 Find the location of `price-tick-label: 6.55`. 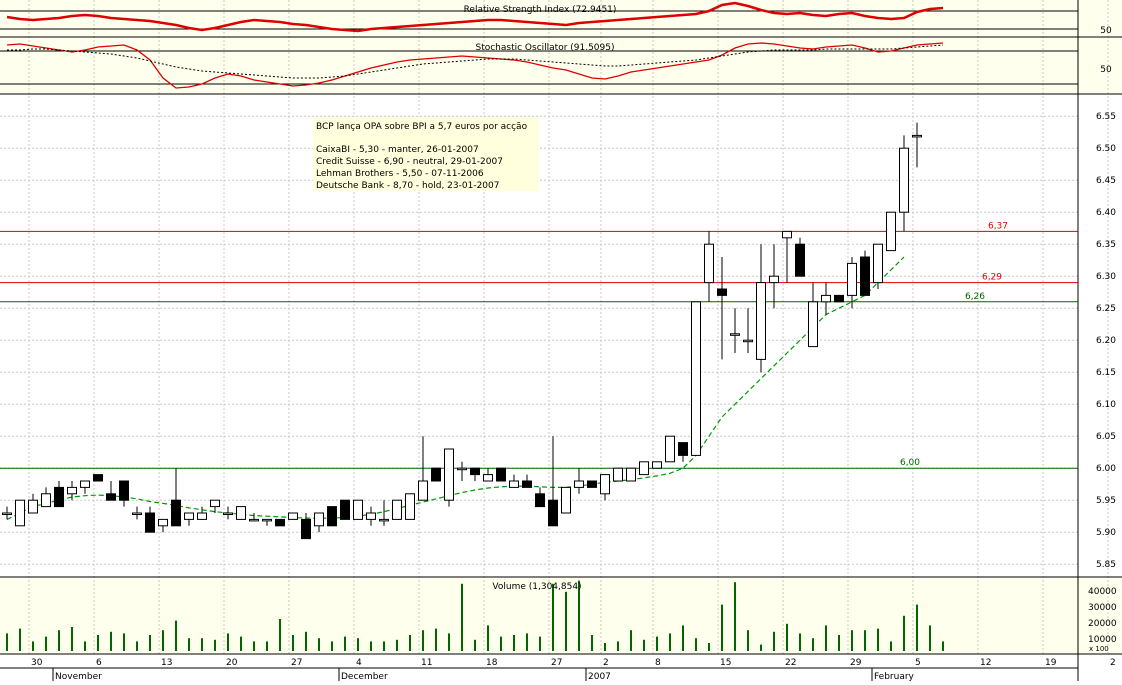

price-tick-label: 6.55 is located at coordinates (1106, 117).